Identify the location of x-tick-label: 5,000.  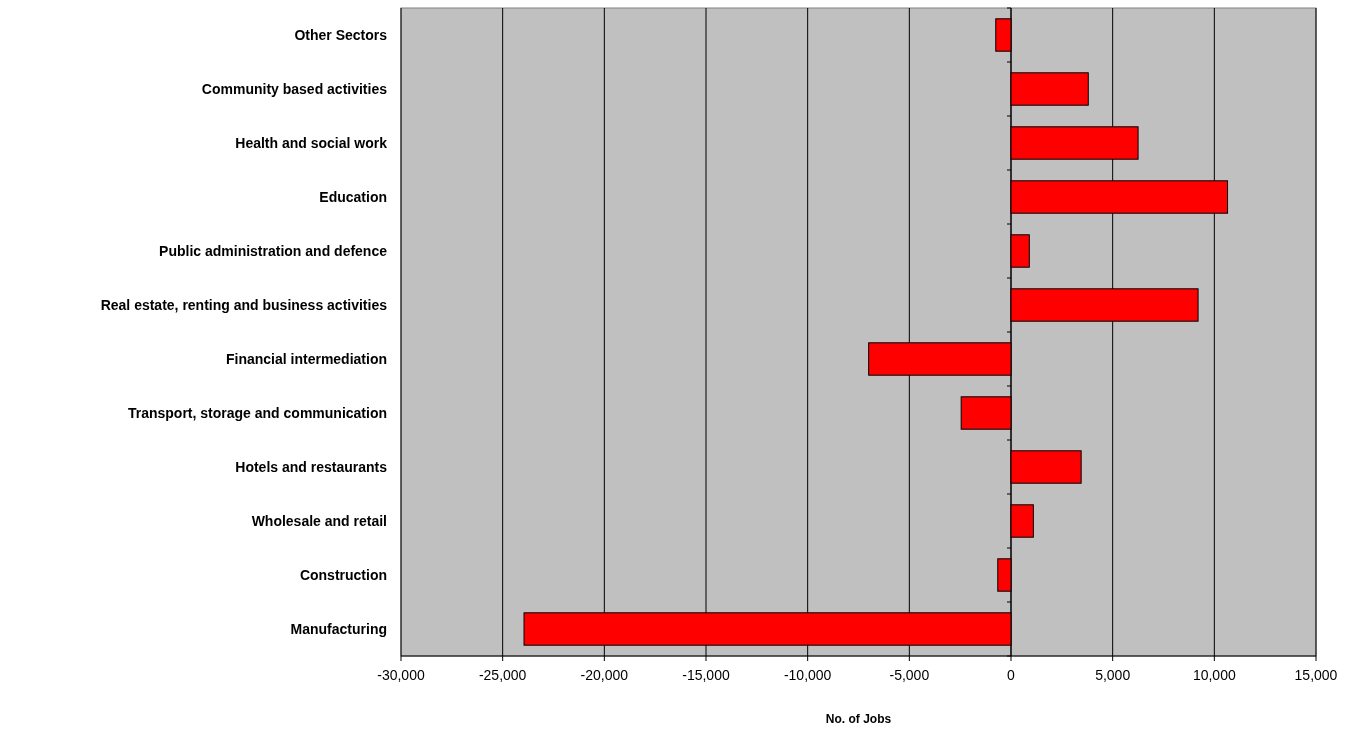
(1113, 675).